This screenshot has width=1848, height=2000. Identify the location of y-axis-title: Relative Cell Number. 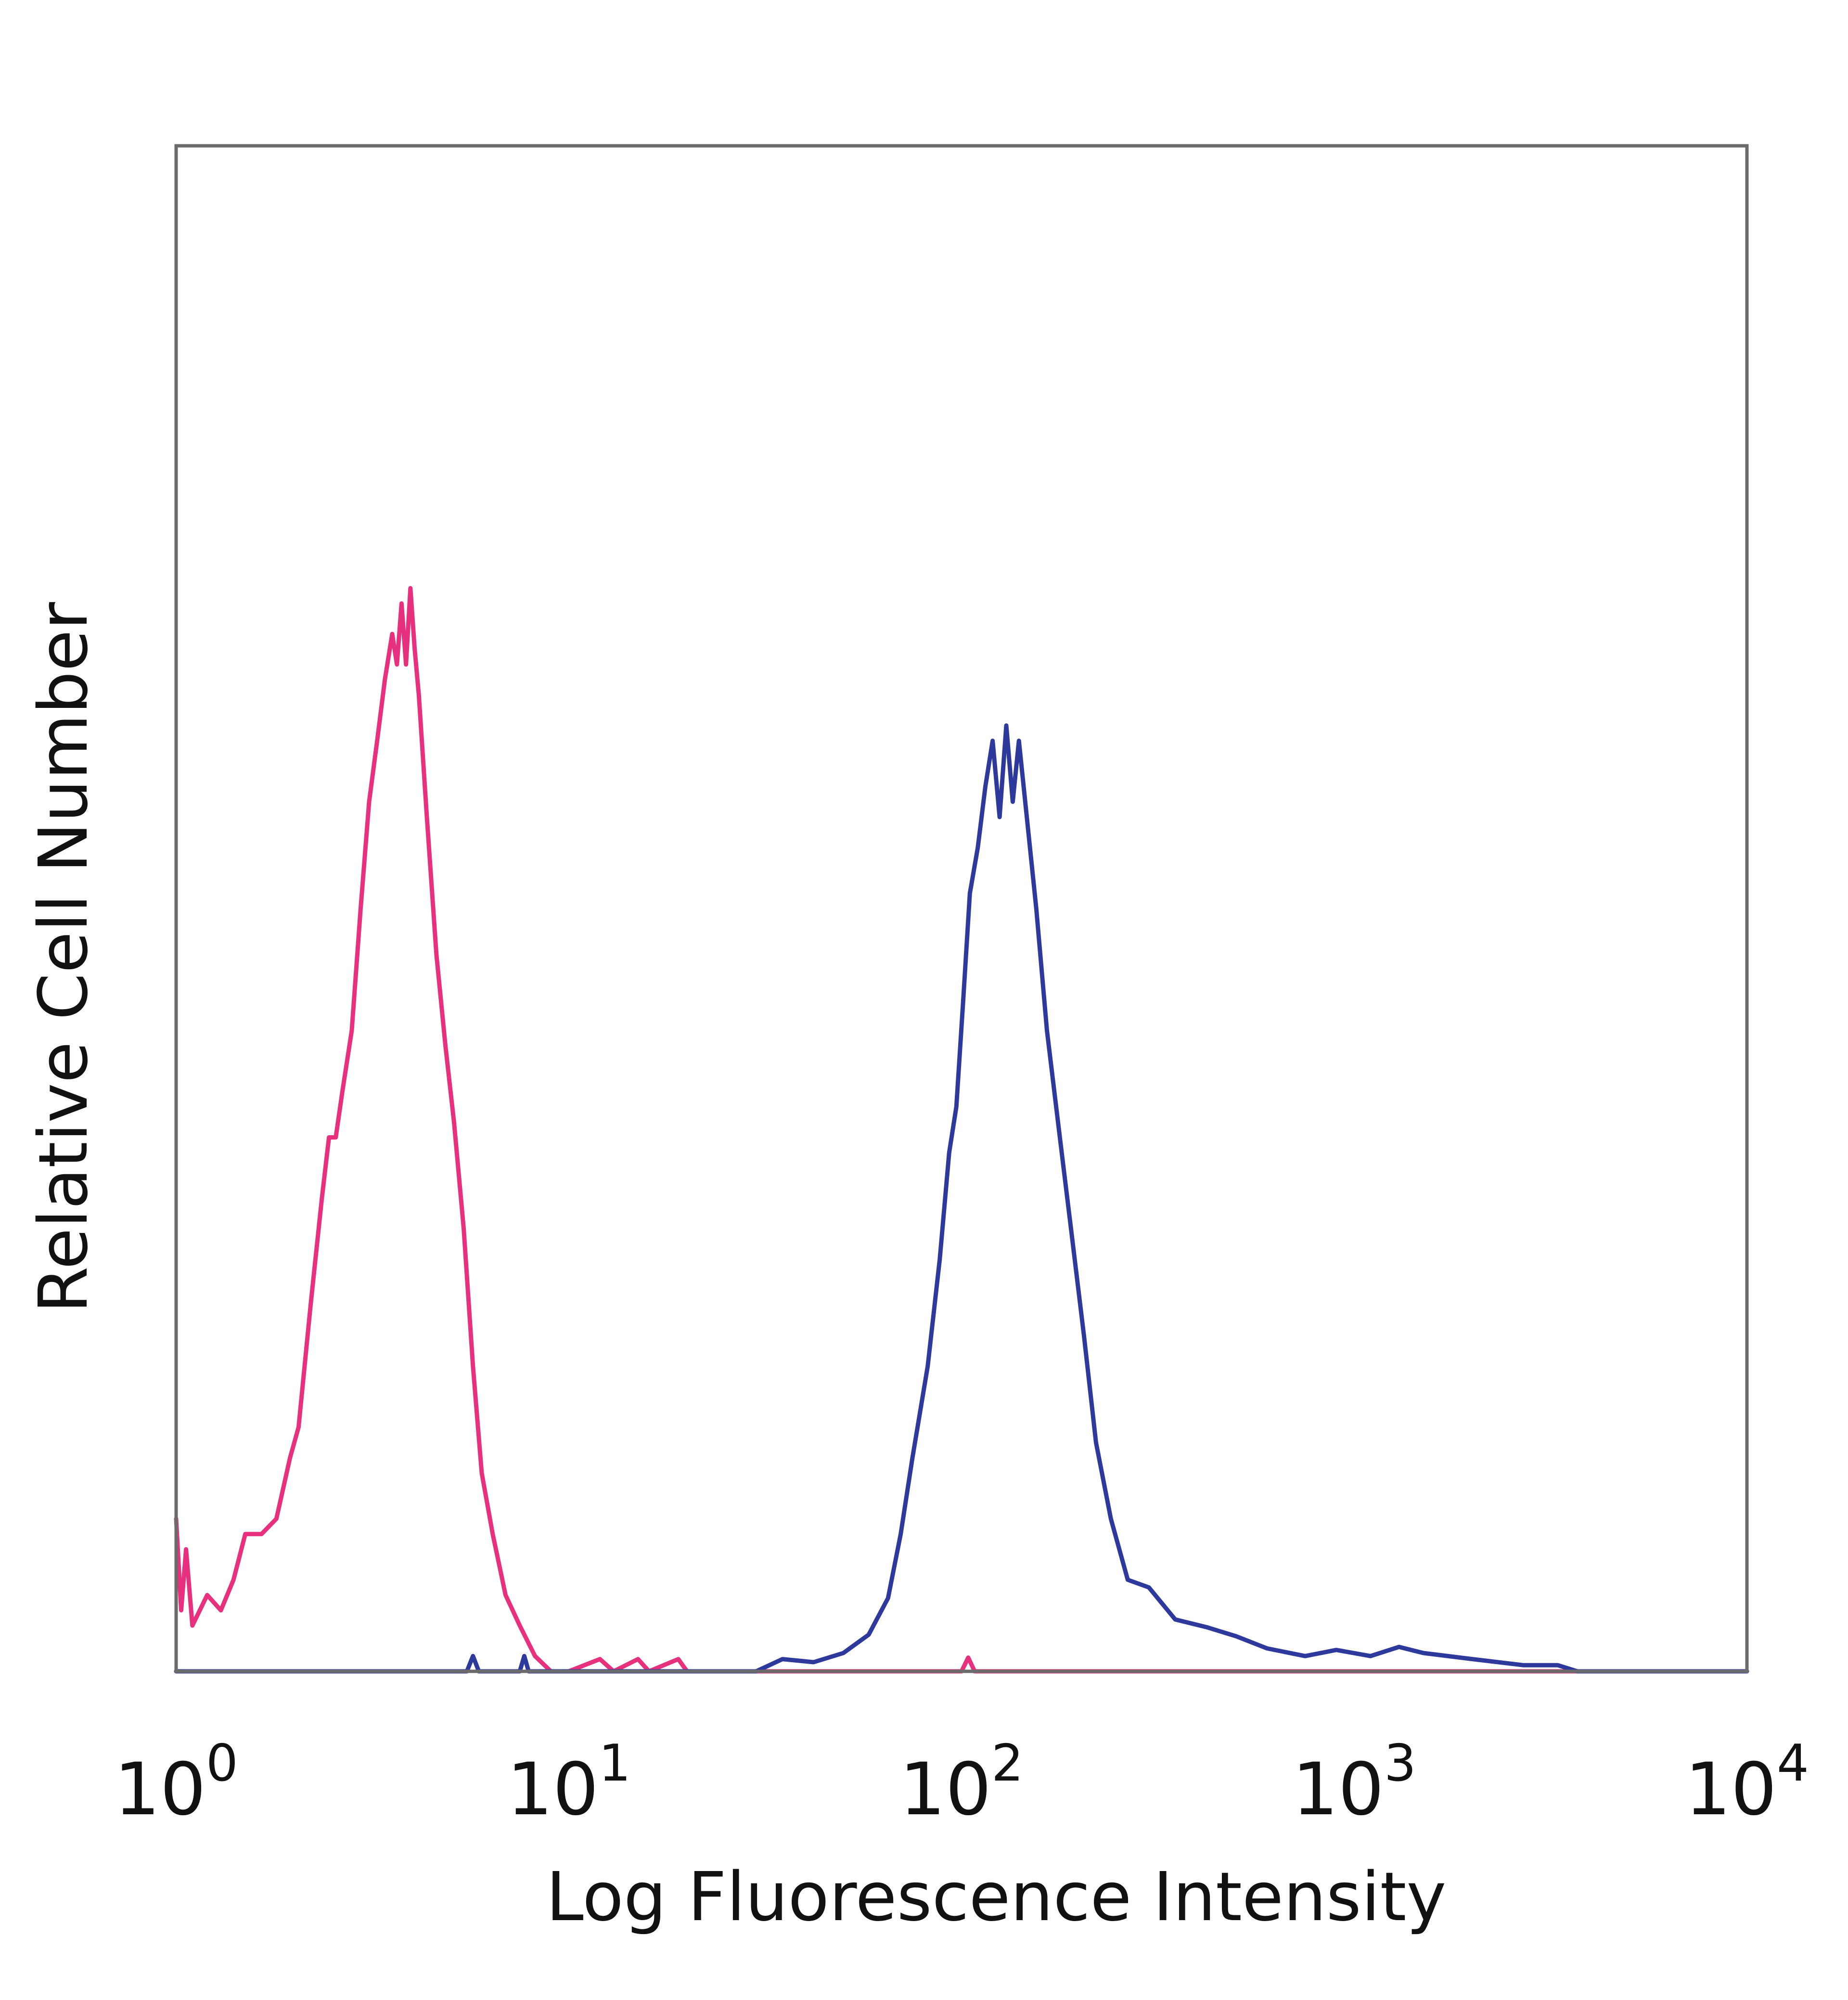
(64, 957).